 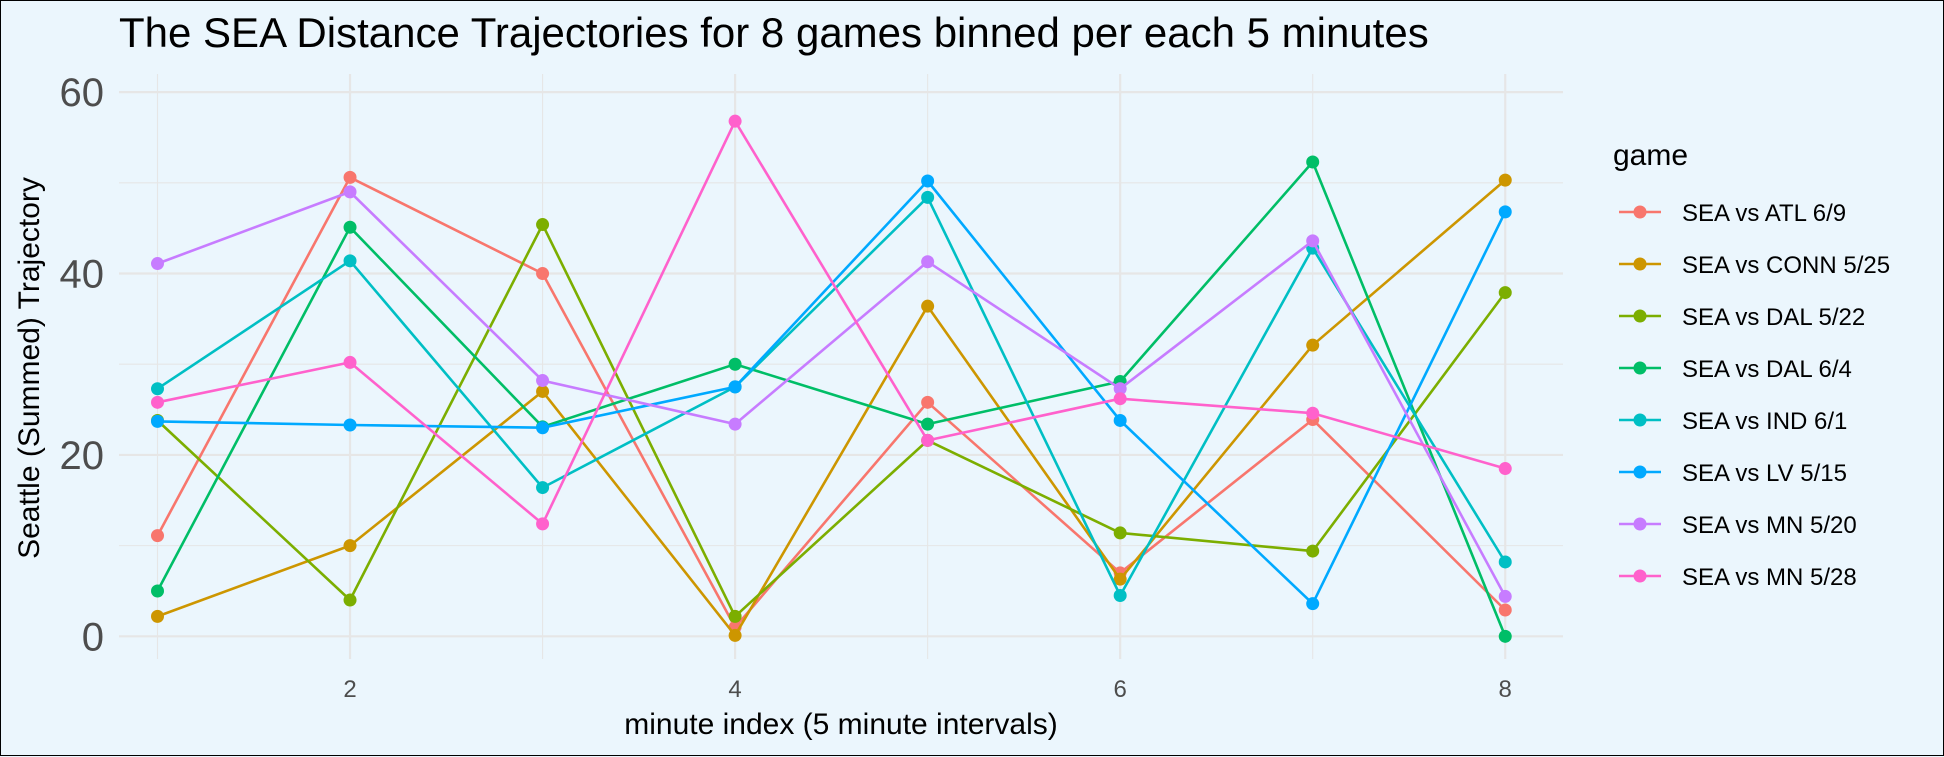 I want to click on legend-label: SEA vs MN 5/20, so click(x=1769, y=525).